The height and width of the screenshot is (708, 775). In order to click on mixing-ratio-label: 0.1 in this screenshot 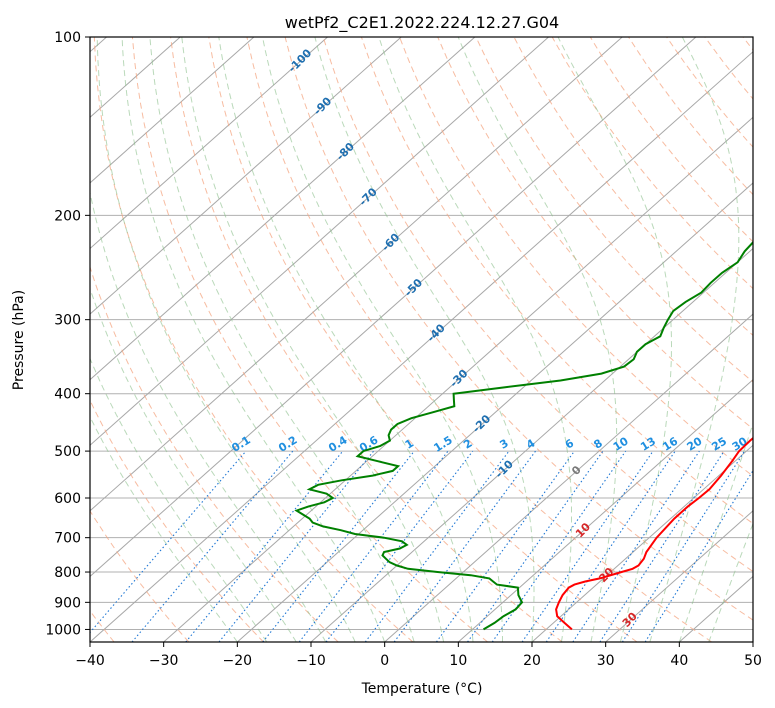, I will do `click(240, 443)`.